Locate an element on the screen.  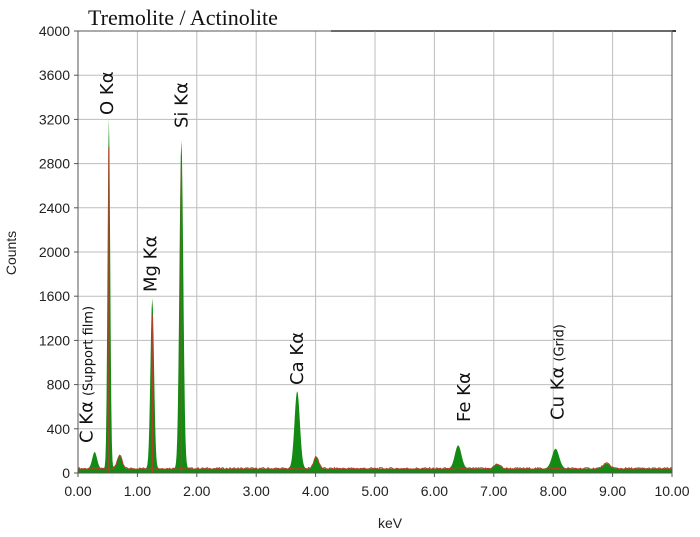
y-tick-label: 2000 is located at coordinates (54, 252).